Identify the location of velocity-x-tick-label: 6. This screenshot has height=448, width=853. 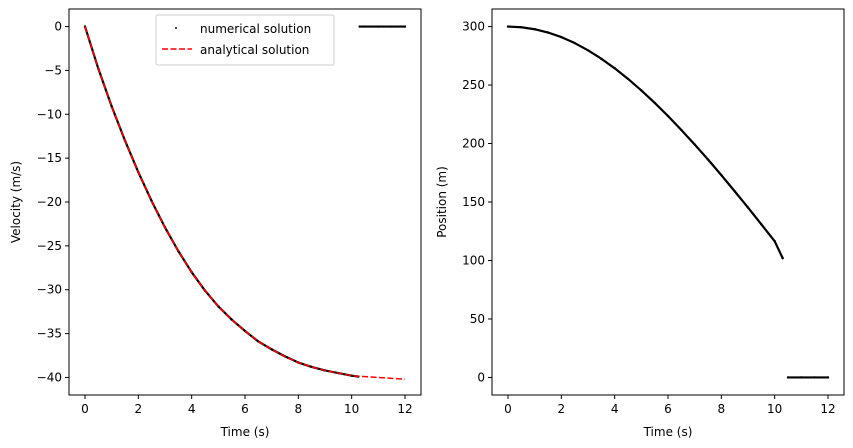
(245, 409).